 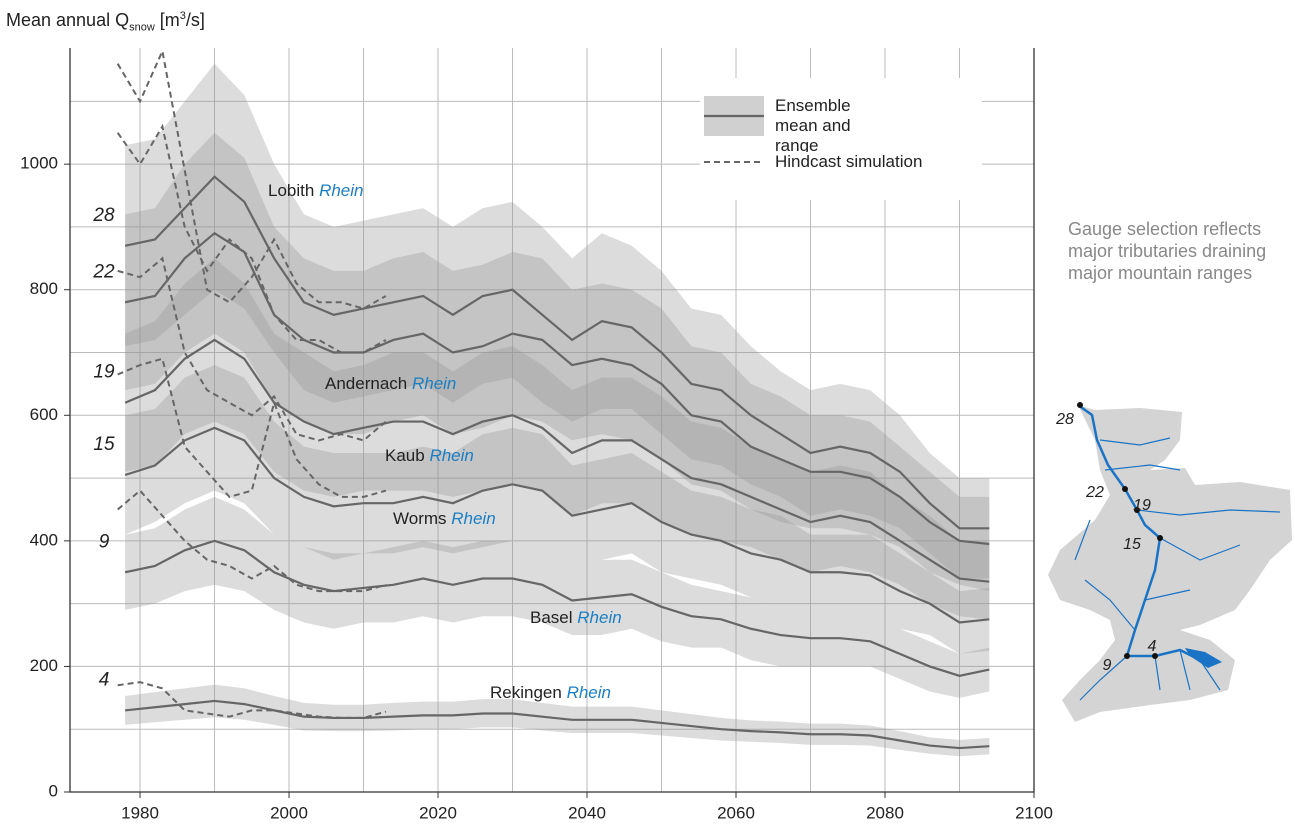 I want to click on station-name: Andernach, so click(x=366, y=383).